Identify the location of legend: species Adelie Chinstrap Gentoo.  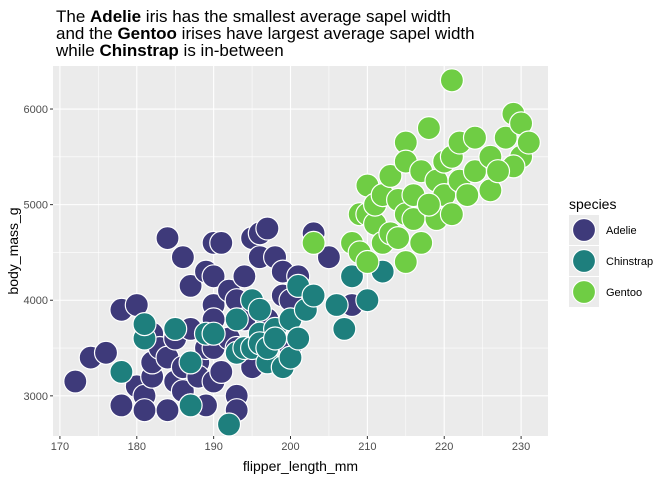
(611, 251).